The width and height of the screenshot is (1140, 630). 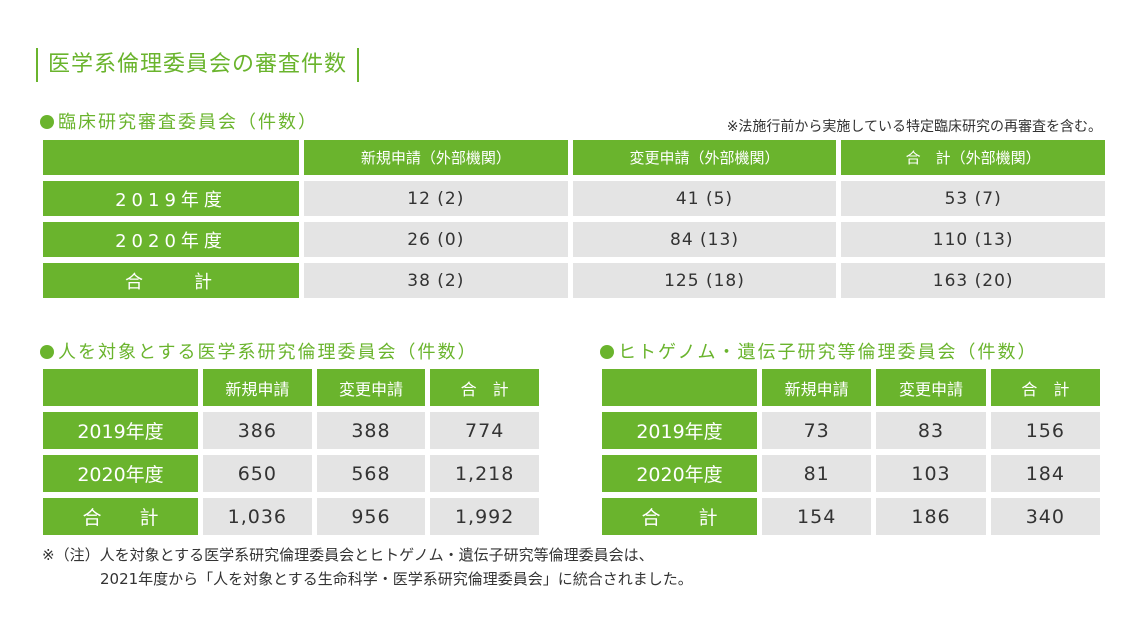 I want to click on value-cell: 125 (18), so click(x=704, y=280).